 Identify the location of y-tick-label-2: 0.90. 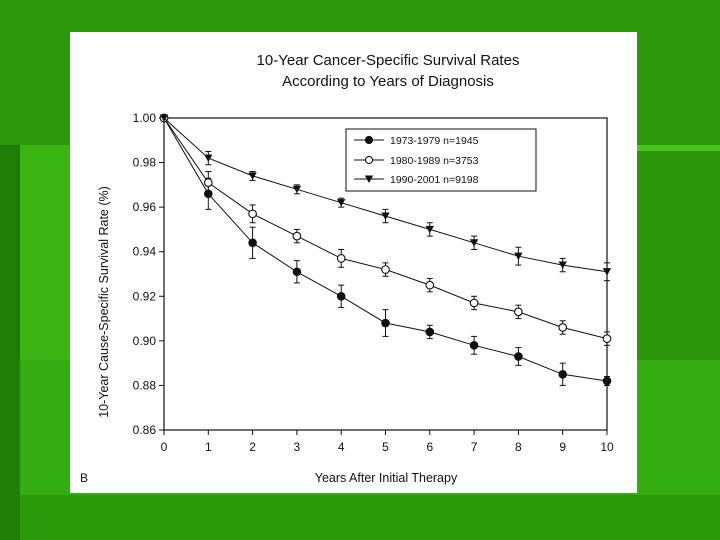
(145, 341).